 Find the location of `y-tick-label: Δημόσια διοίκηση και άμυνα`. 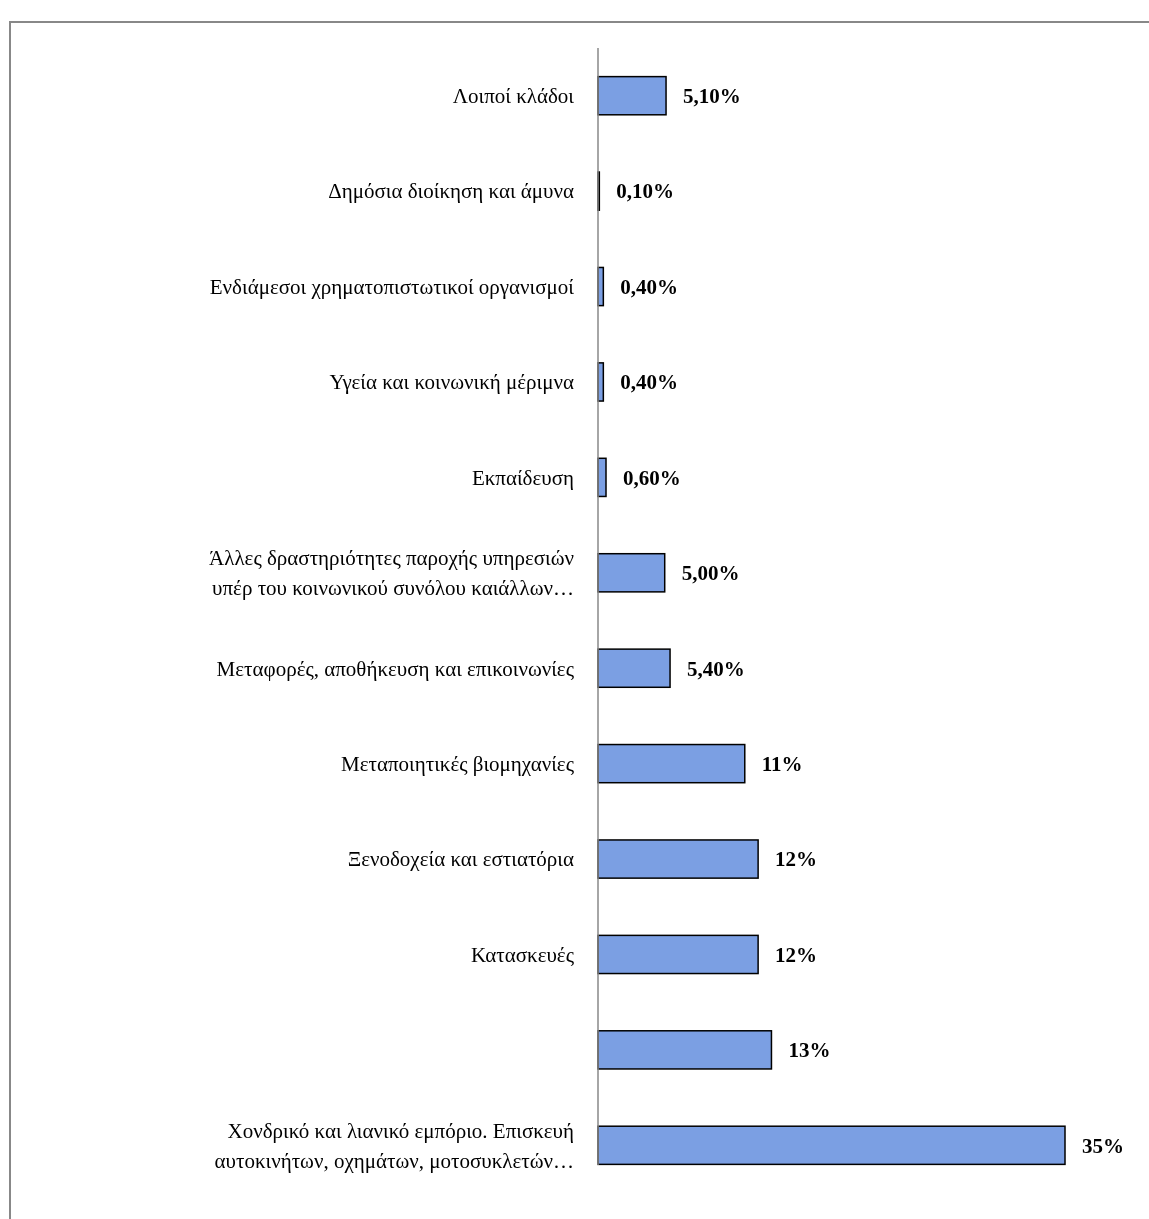

y-tick-label: Δημόσια διοίκηση και άμυνα is located at coordinates (451, 191).